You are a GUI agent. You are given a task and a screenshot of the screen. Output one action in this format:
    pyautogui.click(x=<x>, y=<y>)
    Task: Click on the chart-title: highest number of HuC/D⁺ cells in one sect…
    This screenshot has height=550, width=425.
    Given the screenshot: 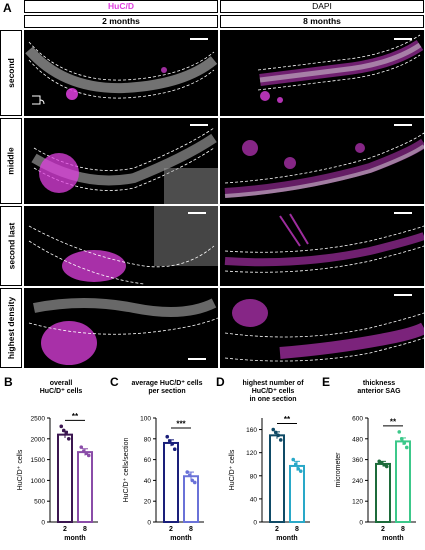 What is the action you would take?
    pyautogui.click(x=273, y=392)
    